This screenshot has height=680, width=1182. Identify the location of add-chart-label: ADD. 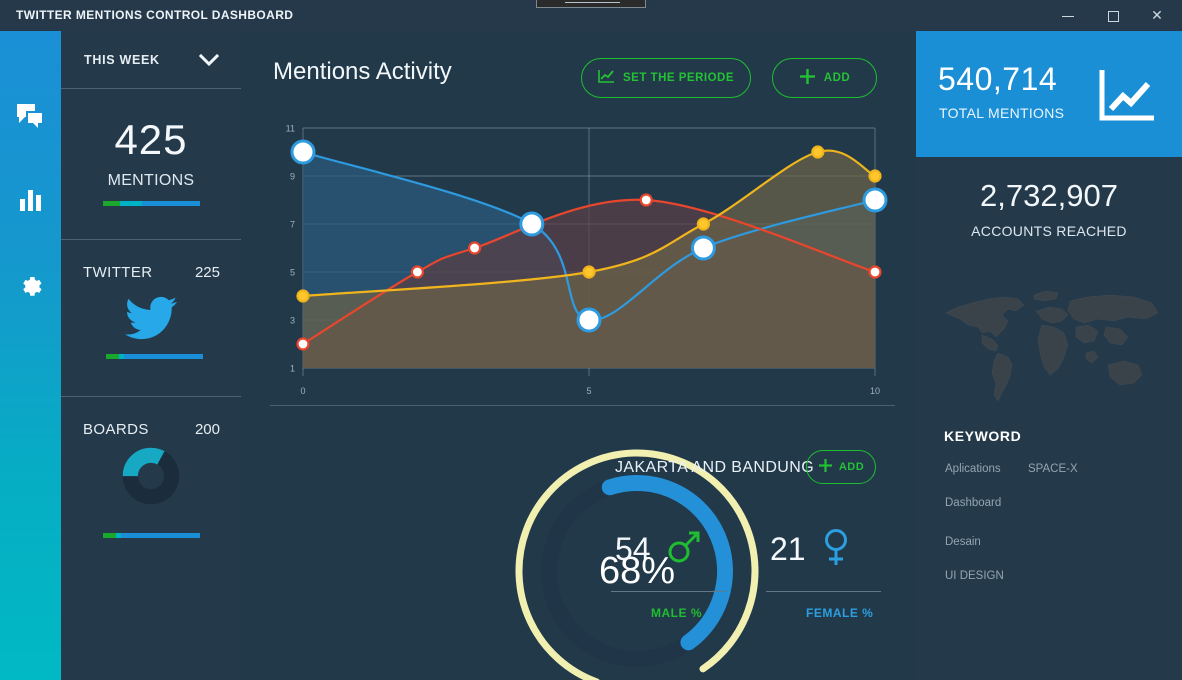
(837, 78).